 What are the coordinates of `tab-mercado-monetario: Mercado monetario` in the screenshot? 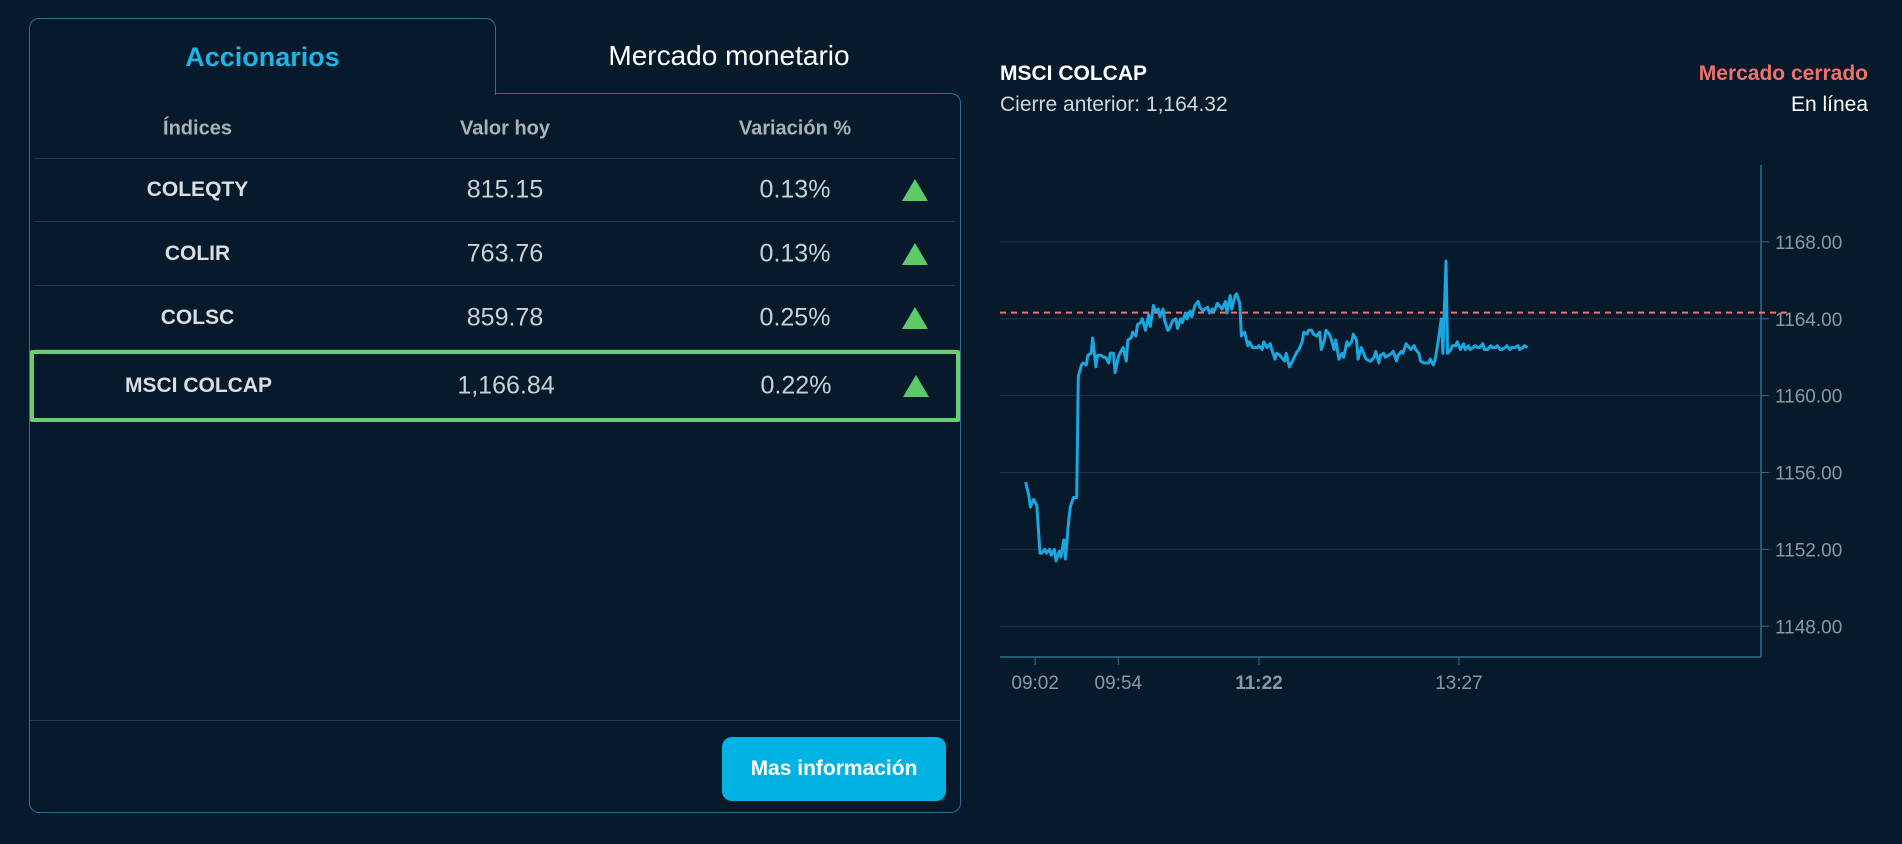 It's located at (729, 55).